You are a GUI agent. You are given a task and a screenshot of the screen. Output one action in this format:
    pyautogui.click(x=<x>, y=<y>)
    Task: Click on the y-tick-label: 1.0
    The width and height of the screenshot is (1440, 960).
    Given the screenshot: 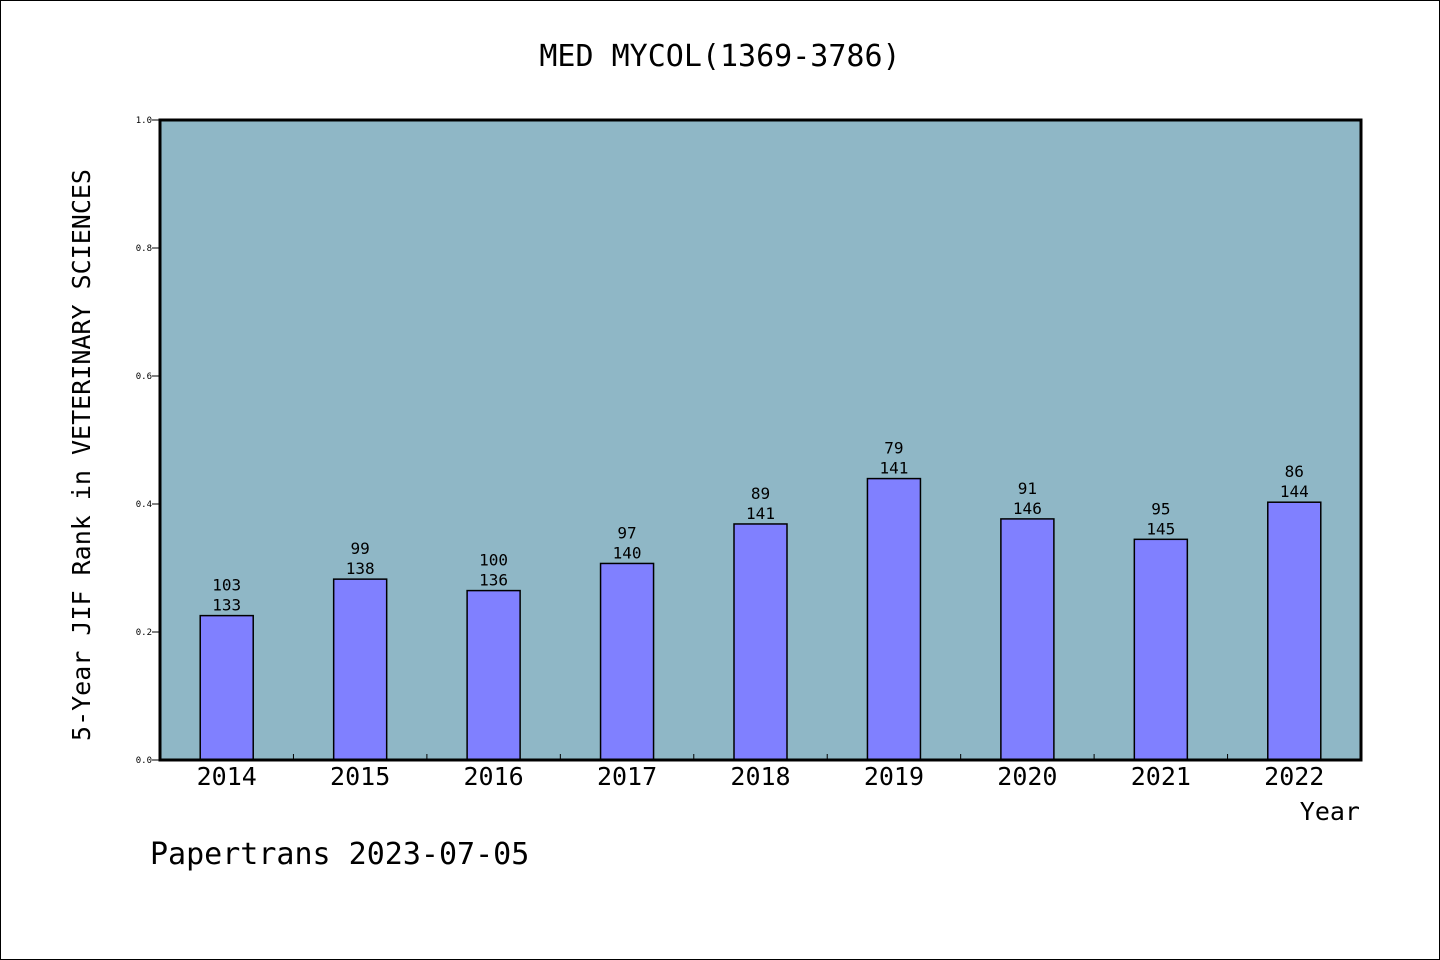 What is the action you would take?
    pyautogui.click(x=144, y=121)
    